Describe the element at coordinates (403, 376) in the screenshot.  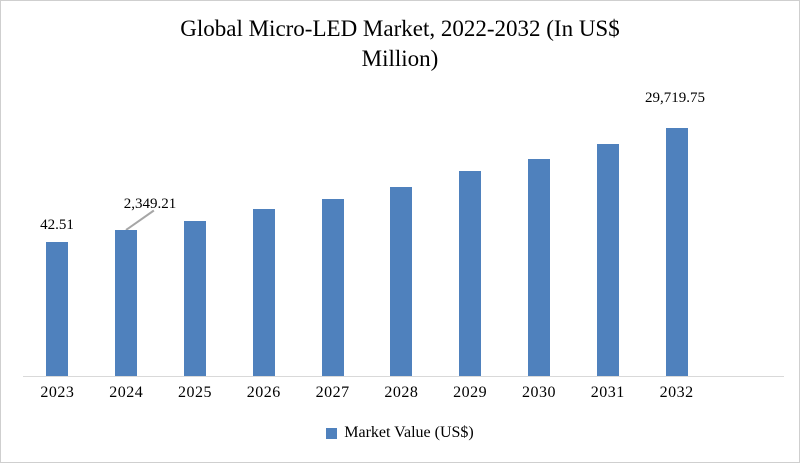
I see `x-axis-line` at that location.